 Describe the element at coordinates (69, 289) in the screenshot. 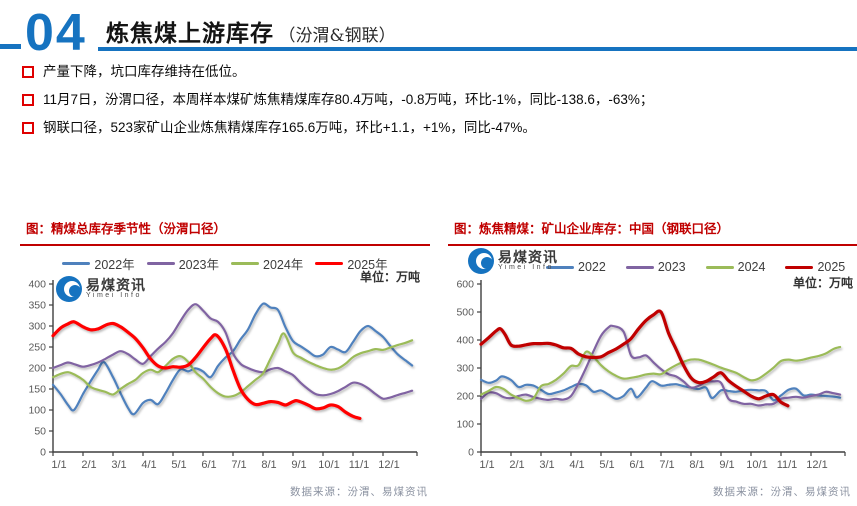

I see `yimei-logo-icon` at that location.